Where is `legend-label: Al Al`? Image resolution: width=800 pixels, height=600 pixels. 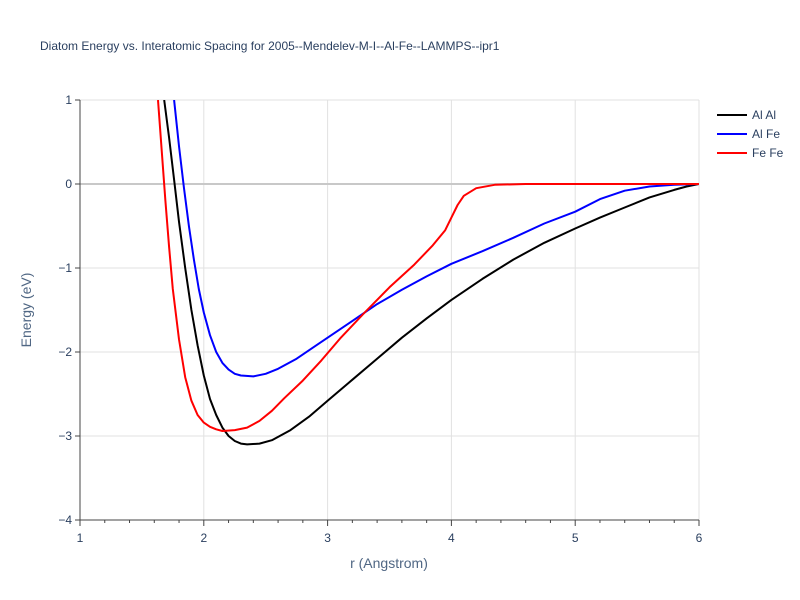 legend-label: Al Al is located at coordinates (764, 115).